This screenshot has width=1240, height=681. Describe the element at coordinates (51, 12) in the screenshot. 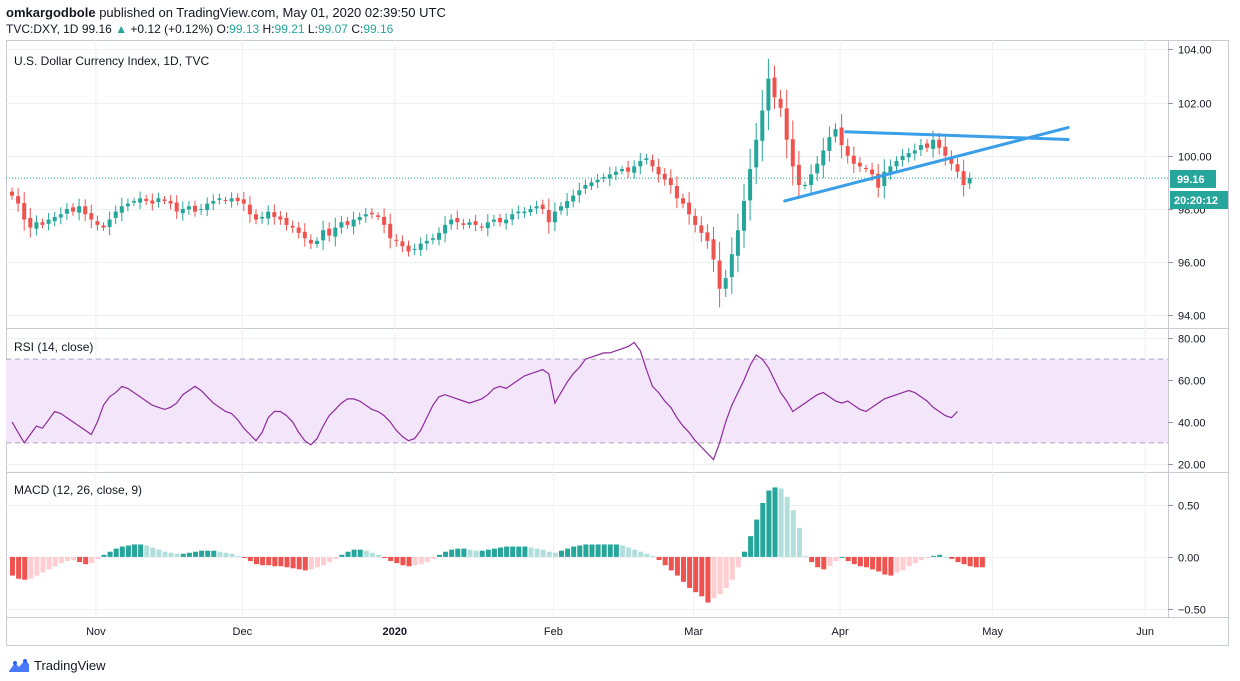

I see `author-name: omkargodbole` at that location.